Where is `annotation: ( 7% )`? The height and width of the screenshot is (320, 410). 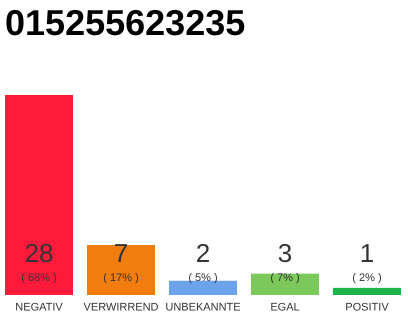 annotation: ( 7% ) is located at coordinates (285, 278).